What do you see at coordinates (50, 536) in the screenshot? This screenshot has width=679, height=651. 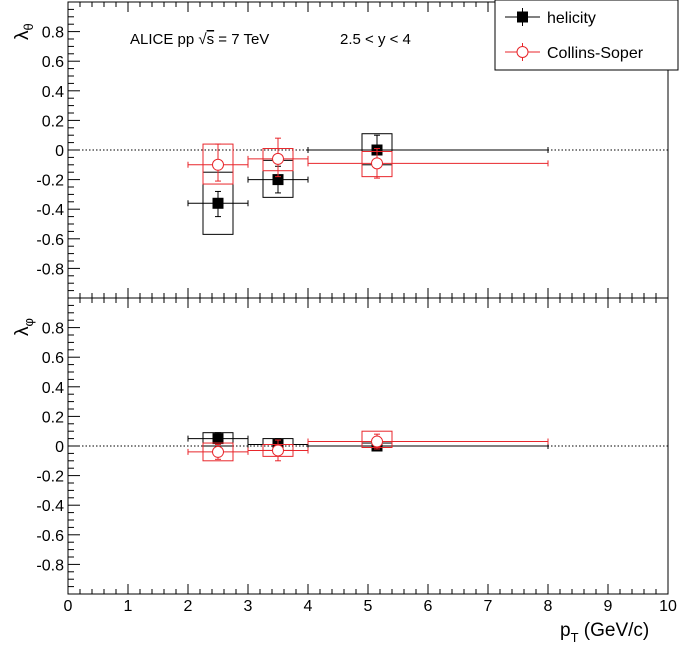 I see `y-tick-label-phi: -0.6` at bounding box center [50, 536].